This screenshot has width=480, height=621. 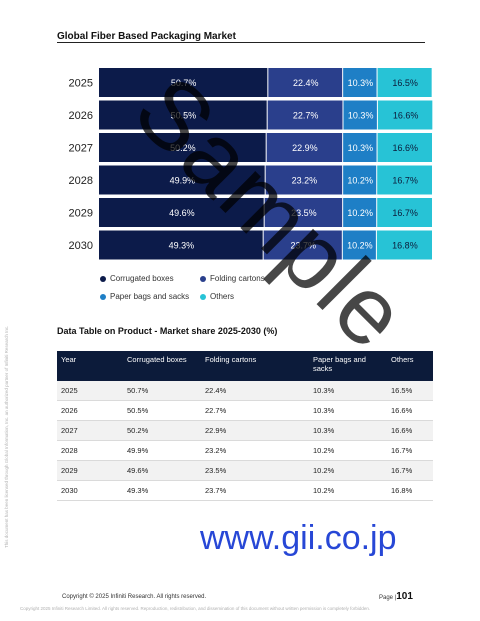 What do you see at coordinates (388, 598) in the screenshot?
I see `page-label: Page |` at bounding box center [388, 598].